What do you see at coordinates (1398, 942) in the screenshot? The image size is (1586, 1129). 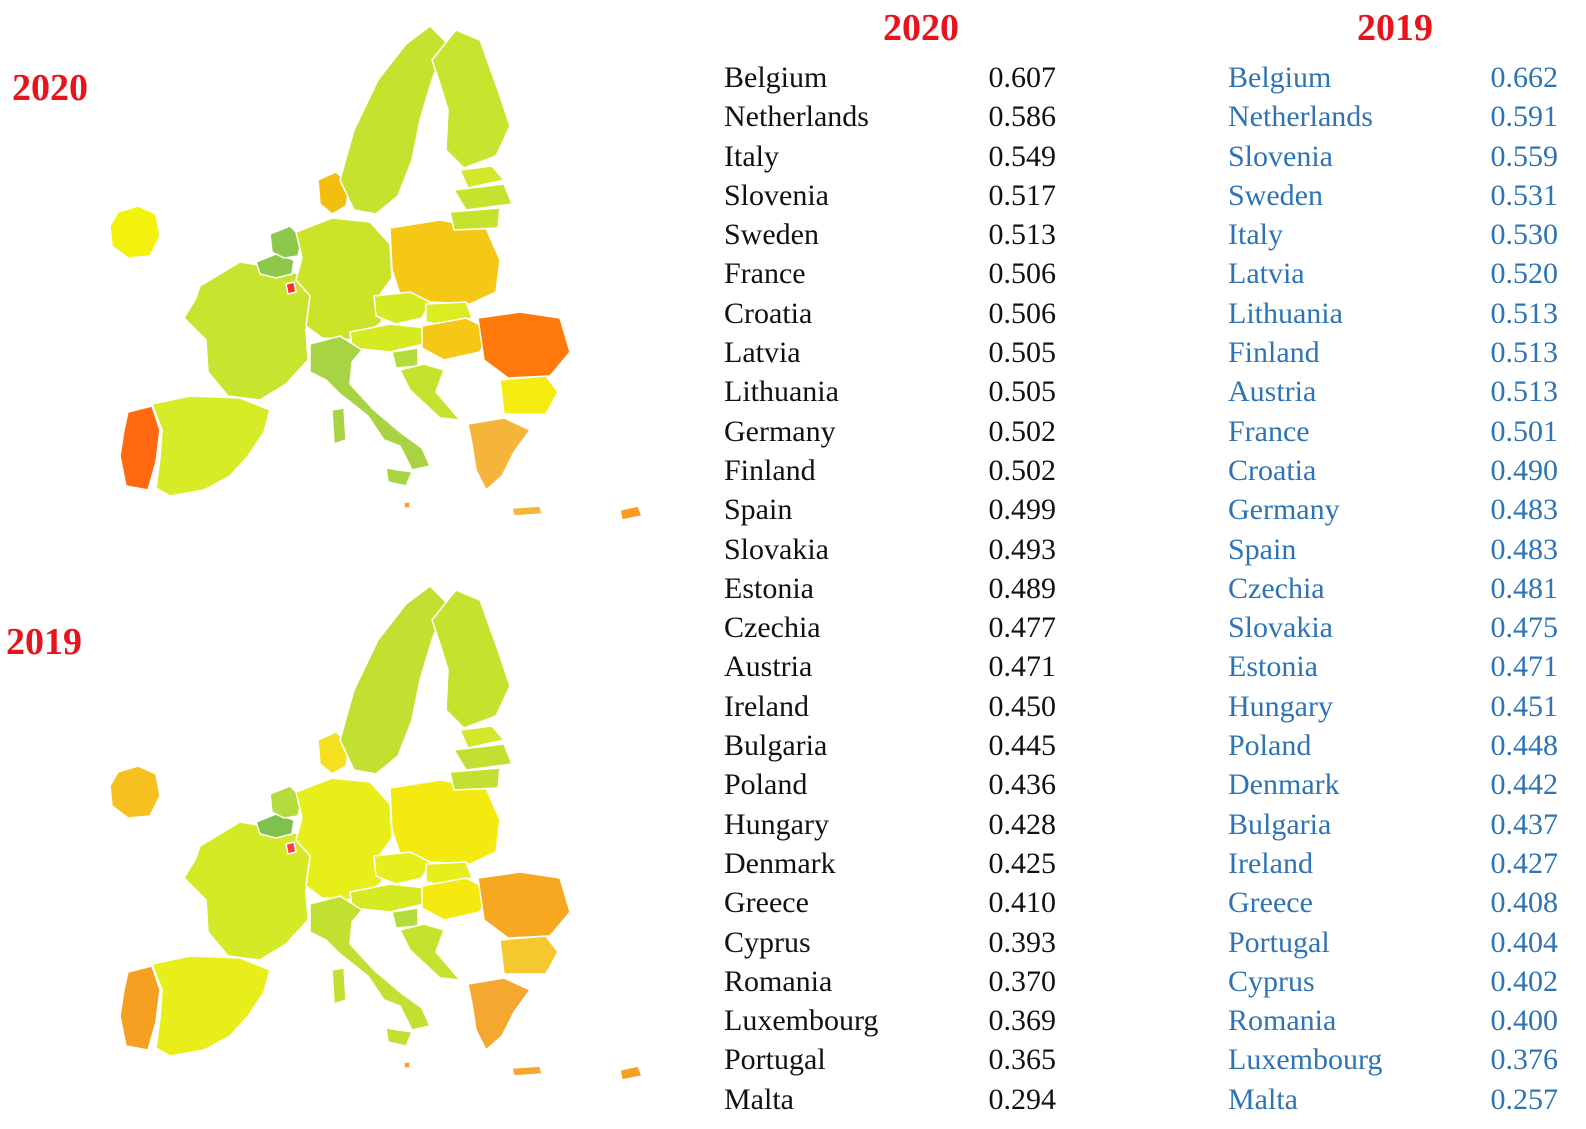 I see `table-row: Portugal 0.404` at bounding box center [1398, 942].